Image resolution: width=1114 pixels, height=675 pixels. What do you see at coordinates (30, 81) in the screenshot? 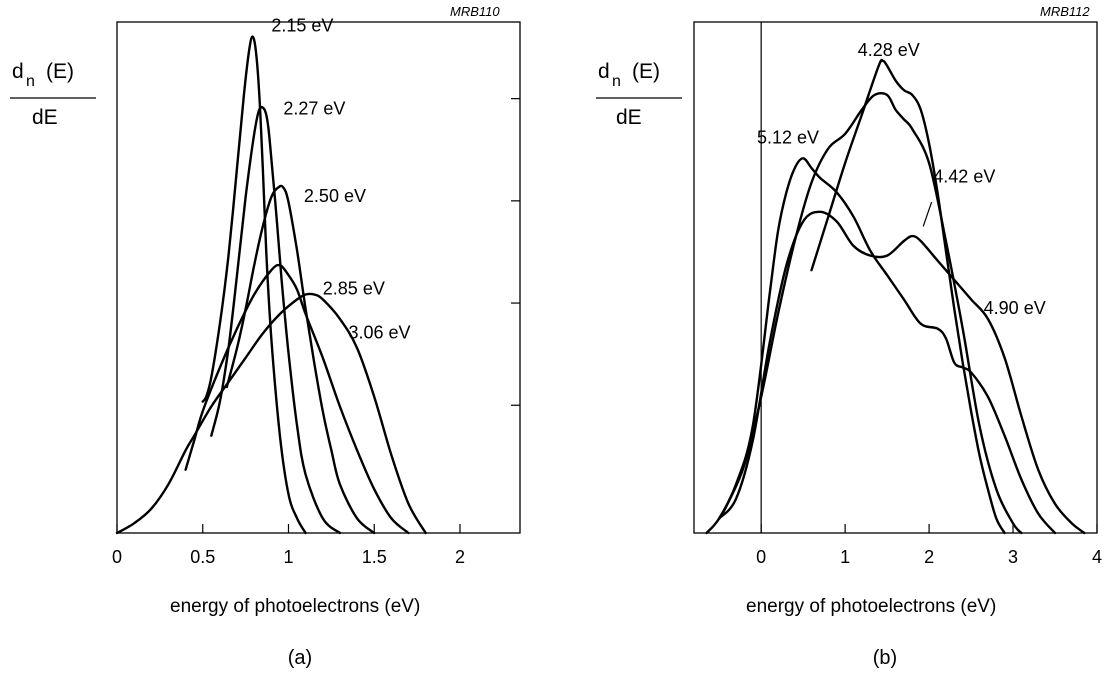
I see `y-label-sub-a: n` at bounding box center [30, 81].